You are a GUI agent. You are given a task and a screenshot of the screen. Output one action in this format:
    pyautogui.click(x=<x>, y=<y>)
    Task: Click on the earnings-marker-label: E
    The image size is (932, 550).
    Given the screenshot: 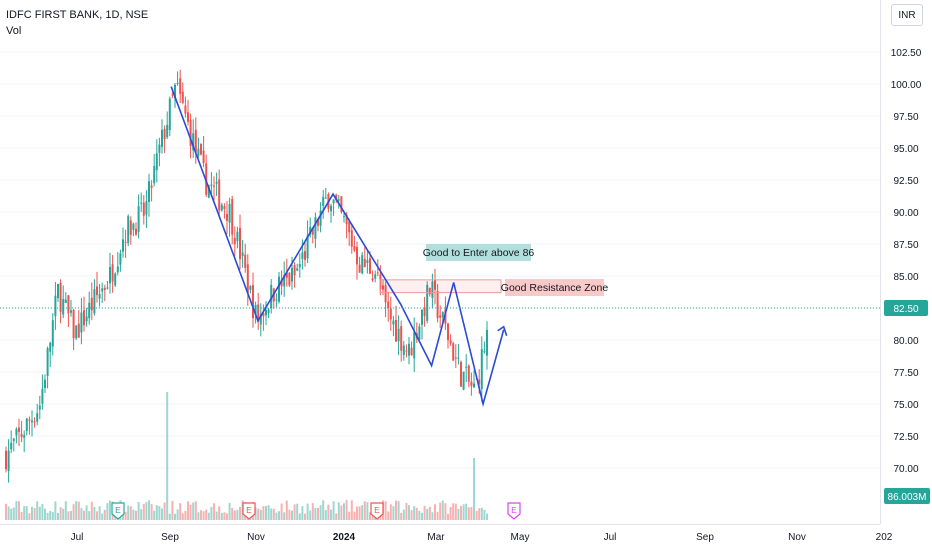 What is the action you would take?
    pyautogui.click(x=118, y=510)
    